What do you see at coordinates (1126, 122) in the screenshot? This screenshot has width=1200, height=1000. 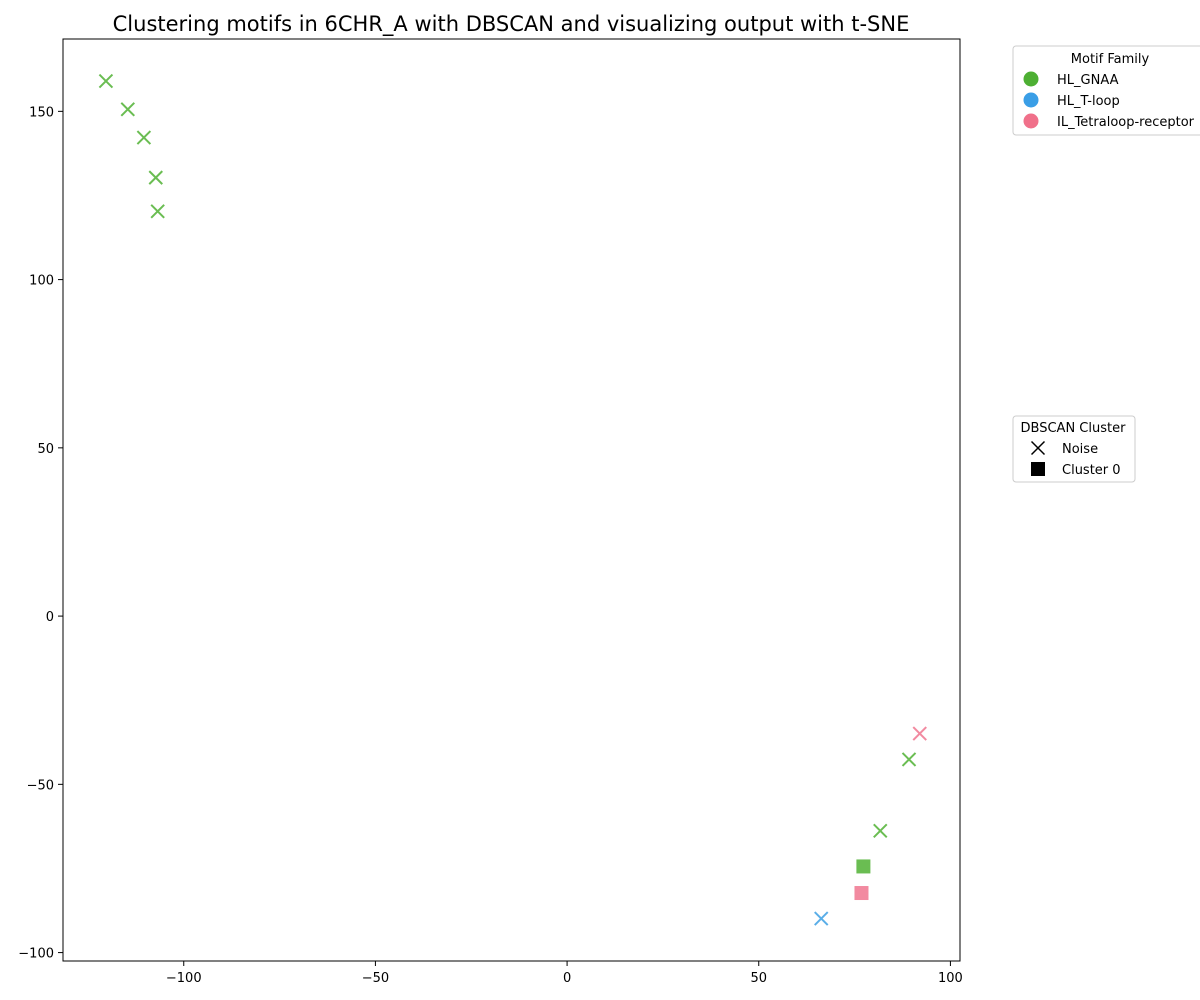 I see `legend-family-label-2: IL_Tetraloop-receptor` at bounding box center [1126, 122].